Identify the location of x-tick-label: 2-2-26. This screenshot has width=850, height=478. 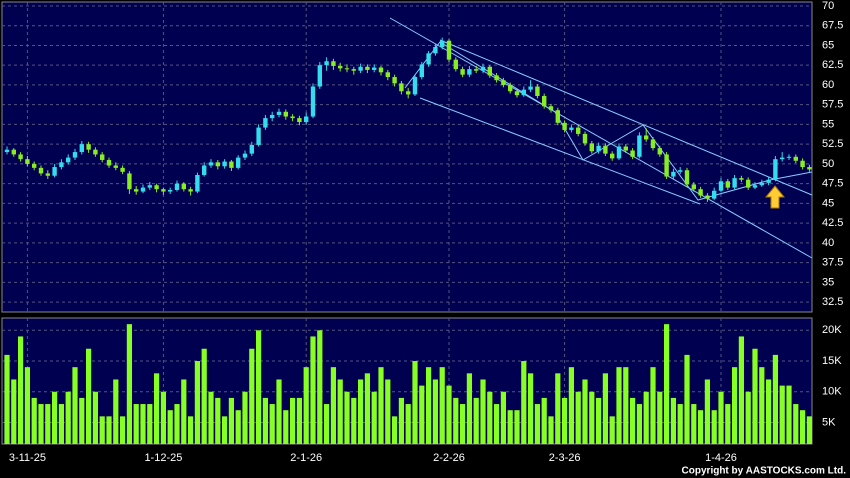
(449, 458).